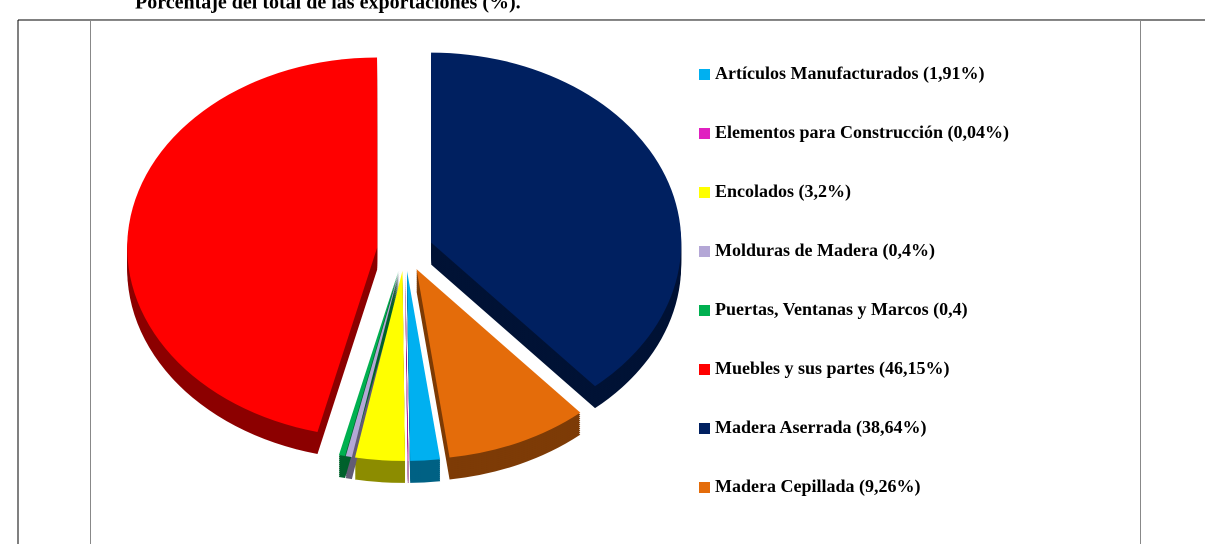 This screenshot has height=544, width=1205. What do you see at coordinates (841, 309) in the screenshot?
I see `legend-label: Puertas, Ventanas y Marcos (0,4)` at bounding box center [841, 309].